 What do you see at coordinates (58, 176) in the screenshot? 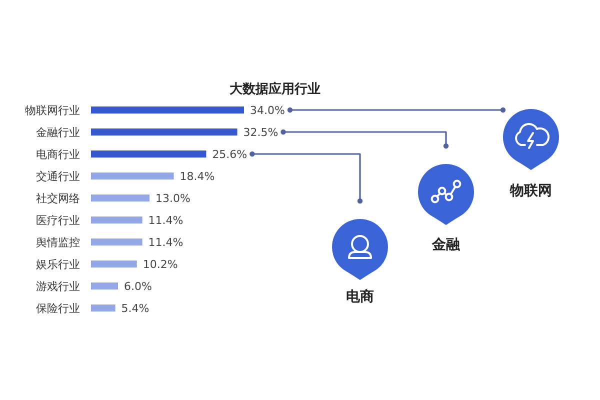
I see `y-tick-label: 交通行业` at bounding box center [58, 176].